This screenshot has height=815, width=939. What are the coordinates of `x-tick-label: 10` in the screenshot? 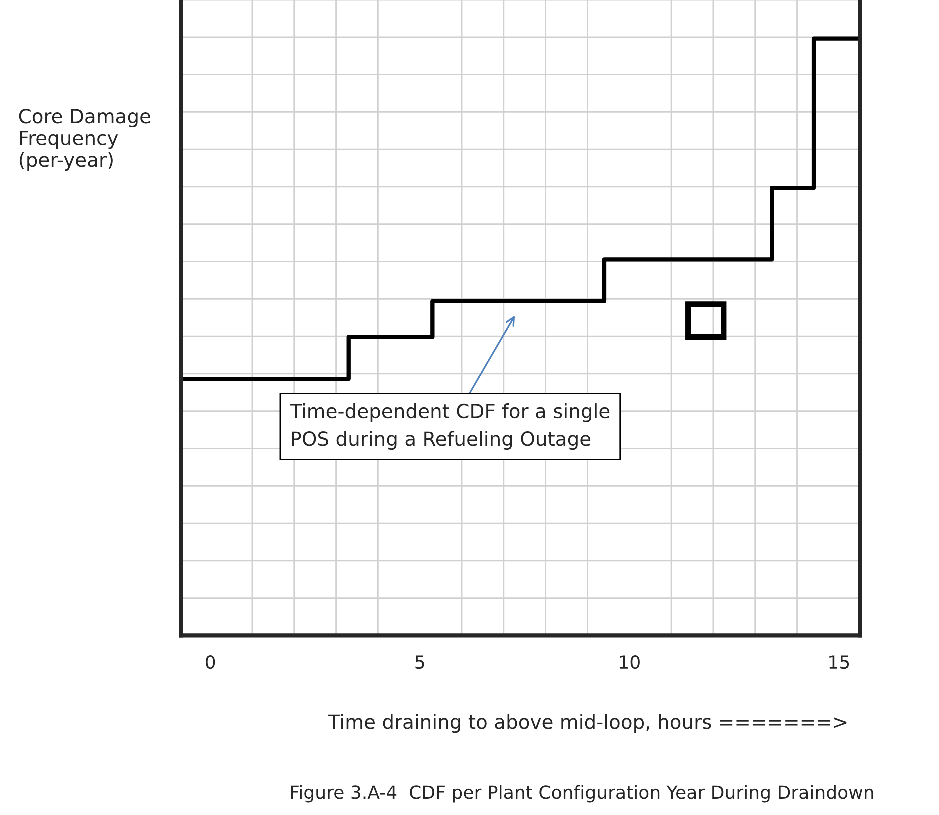 It's located at (630, 662).